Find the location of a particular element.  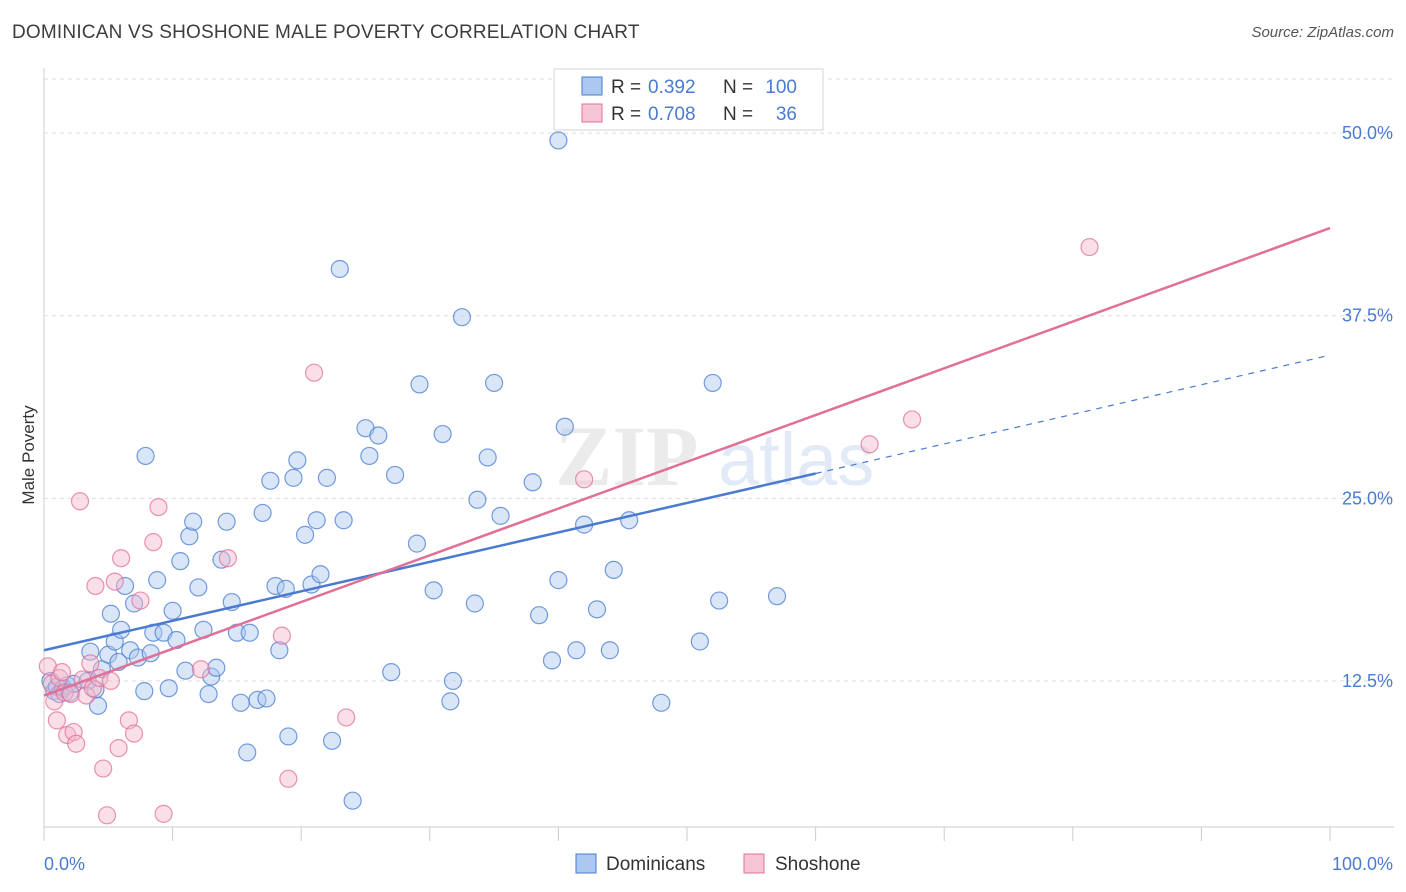

legend-n-label-2: N = is located at coordinates (738, 114).